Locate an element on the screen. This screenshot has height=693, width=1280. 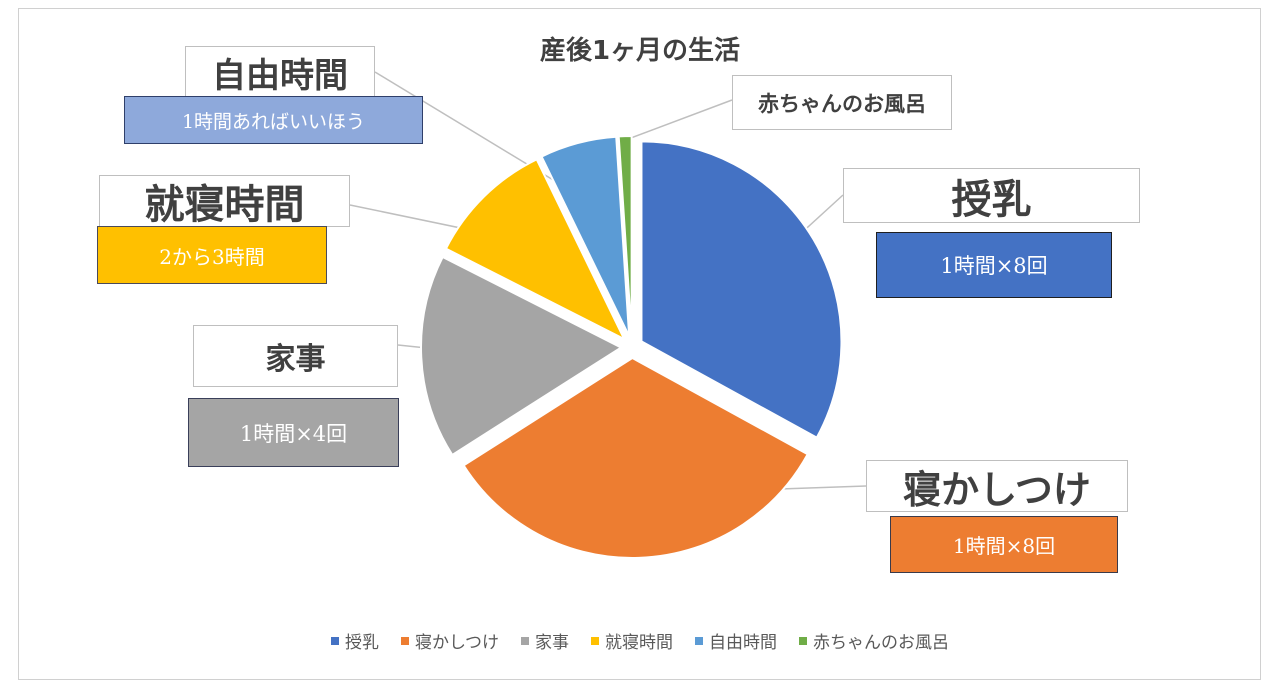
label-name-housework: 家事 is located at coordinates (295, 356).